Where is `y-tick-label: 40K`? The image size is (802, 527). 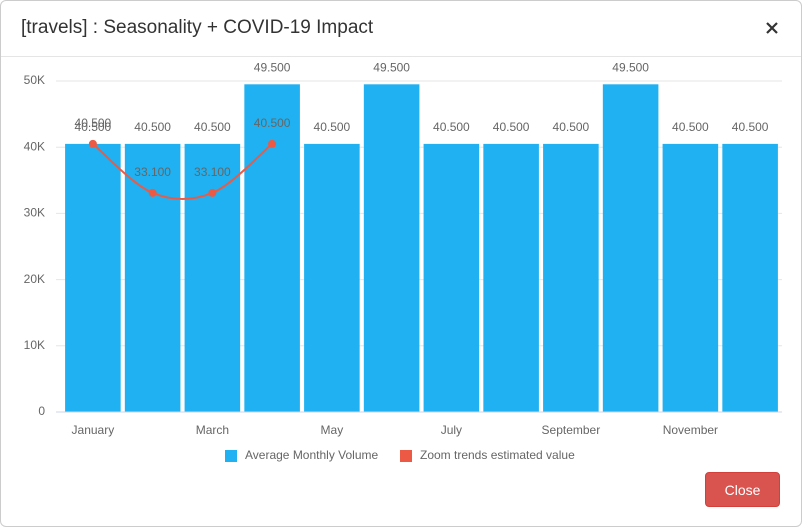 y-tick-label: 40K is located at coordinates (34, 146).